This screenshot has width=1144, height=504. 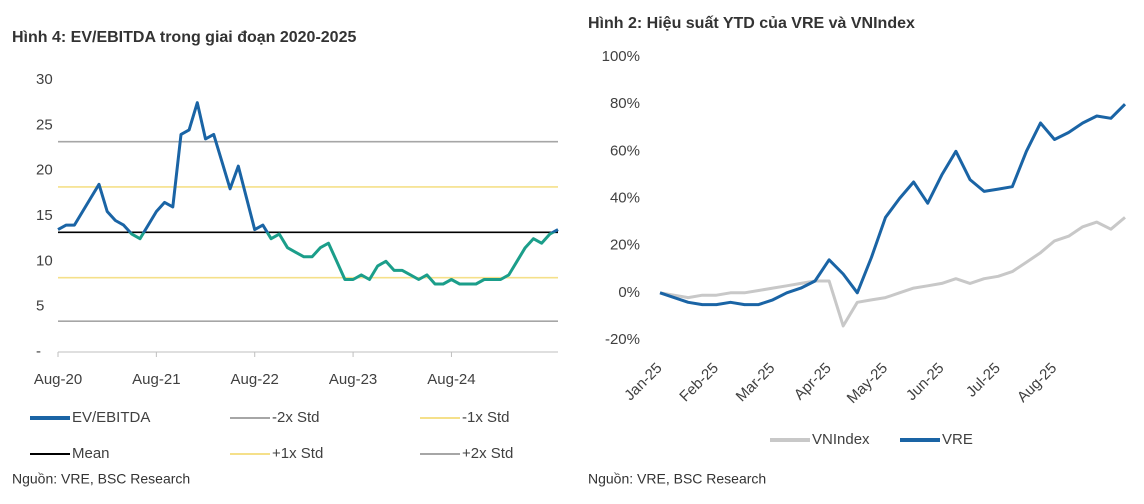 What do you see at coordinates (44, 215) in the screenshot?
I see `y-tick-label: 15` at bounding box center [44, 215].